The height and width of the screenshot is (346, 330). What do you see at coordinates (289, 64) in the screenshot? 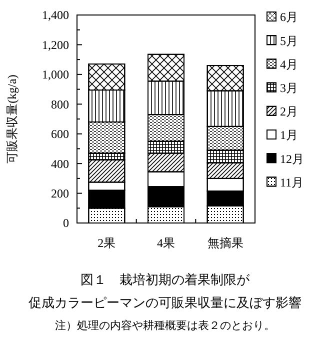
I see `legend-label: 4月` at bounding box center [289, 64].